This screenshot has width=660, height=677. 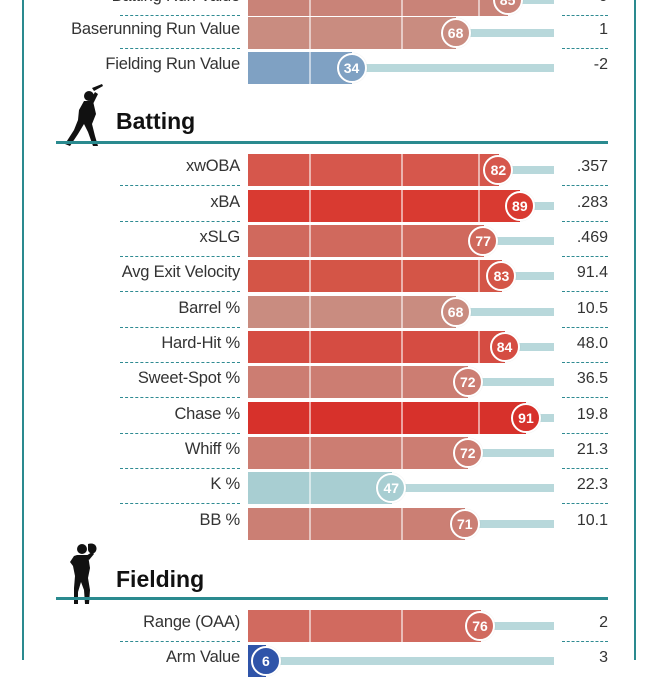 What do you see at coordinates (84, 115) in the screenshot?
I see `batter-silhouette-icon` at bounding box center [84, 115].